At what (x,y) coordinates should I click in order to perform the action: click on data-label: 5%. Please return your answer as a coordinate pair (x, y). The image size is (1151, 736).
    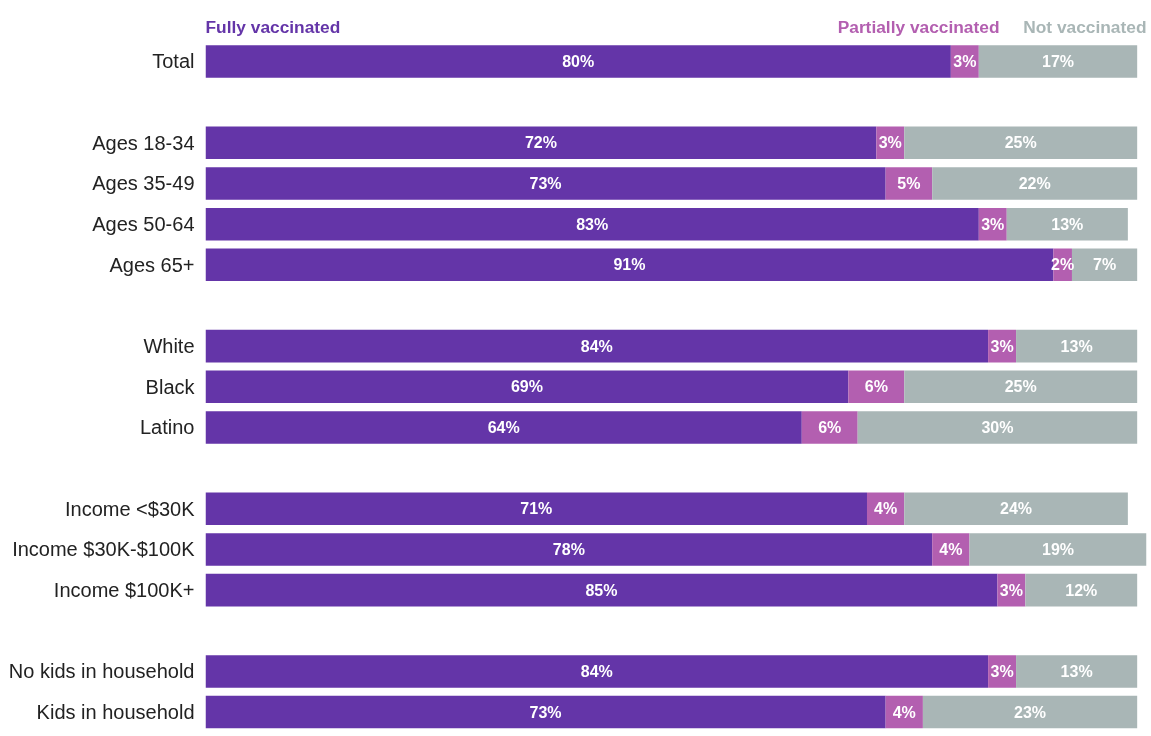
    Looking at the image, I should click on (909, 183).